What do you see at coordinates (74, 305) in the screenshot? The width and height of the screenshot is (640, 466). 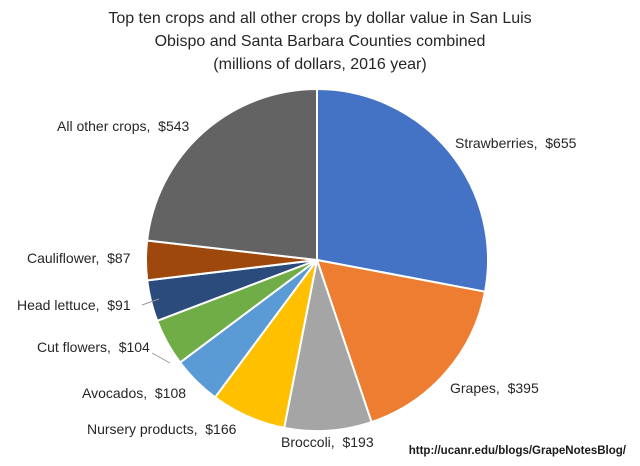 I see `slice-label-head-lettuce: Head lettuce, $91` at bounding box center [74, 305].